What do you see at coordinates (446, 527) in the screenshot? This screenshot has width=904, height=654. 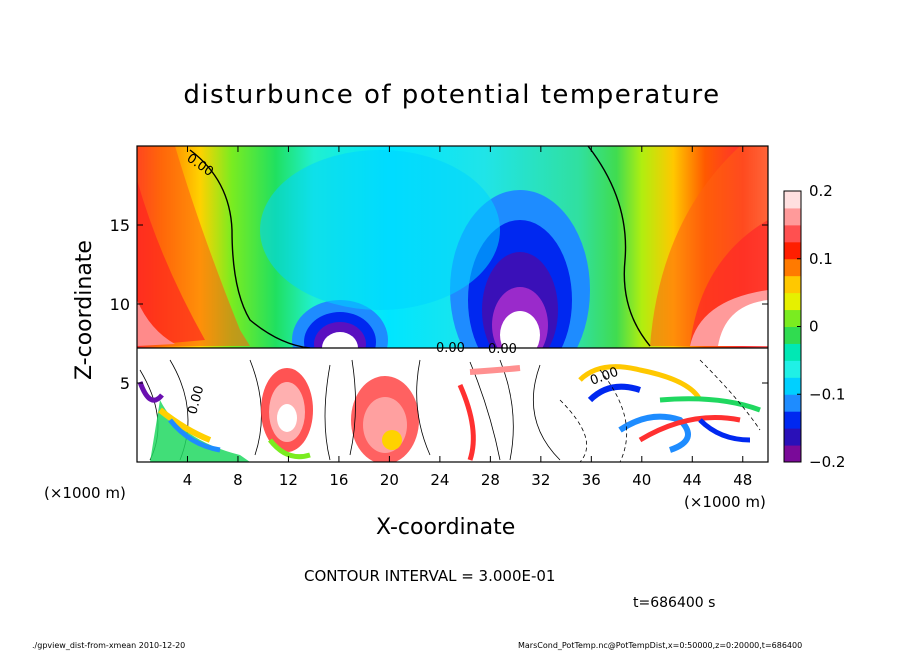 I see `x-axis-title: X-coordinate` at bounding box center [446, 527].